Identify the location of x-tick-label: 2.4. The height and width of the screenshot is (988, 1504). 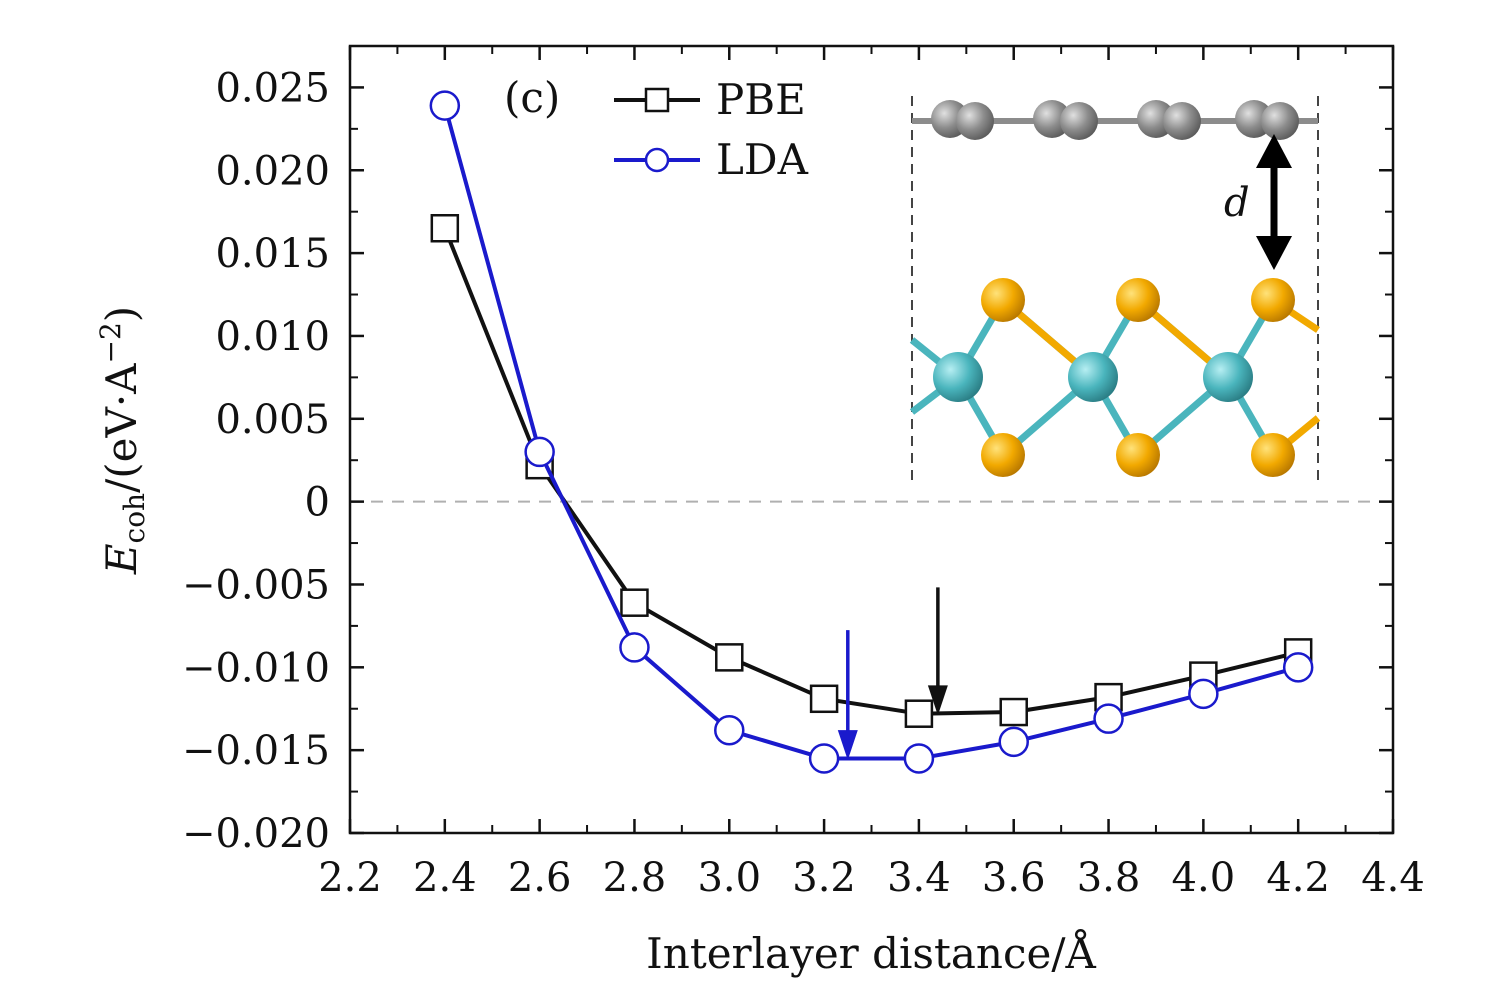
(445, 878).